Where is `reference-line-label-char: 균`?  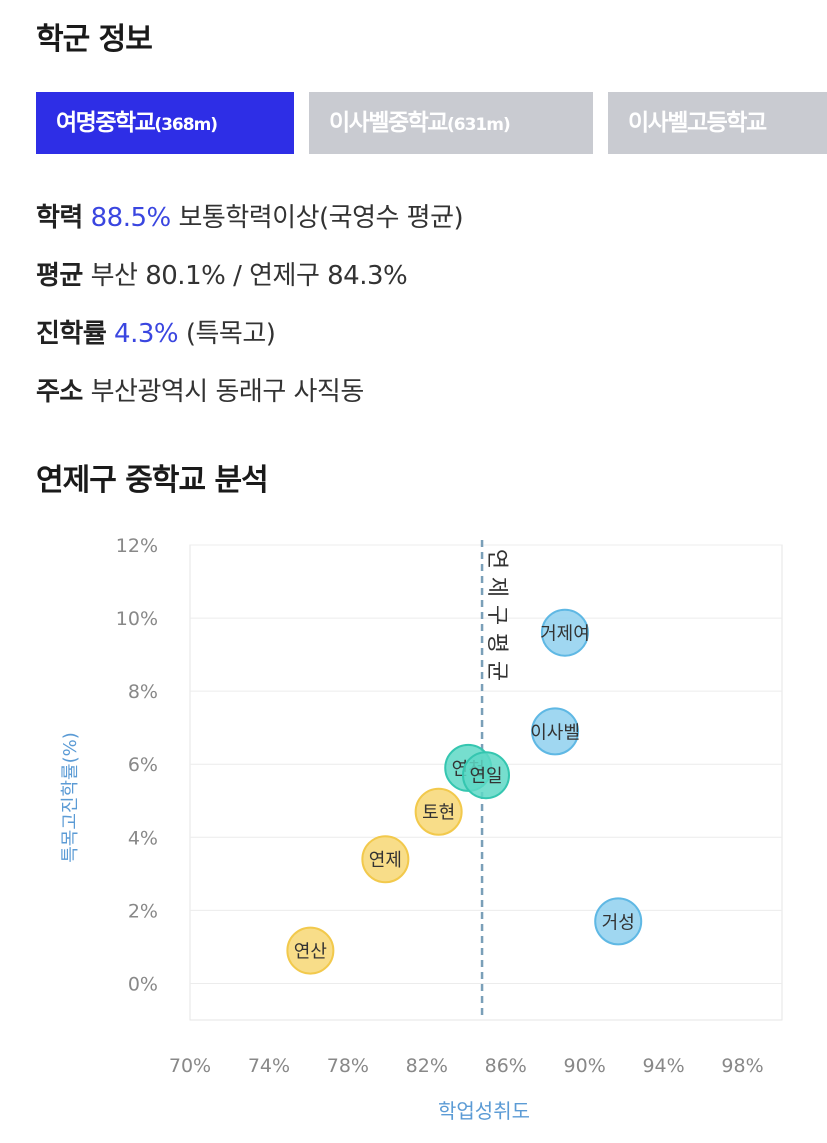
reference-line-label-char: 균 is located at coordinates (496, 671).